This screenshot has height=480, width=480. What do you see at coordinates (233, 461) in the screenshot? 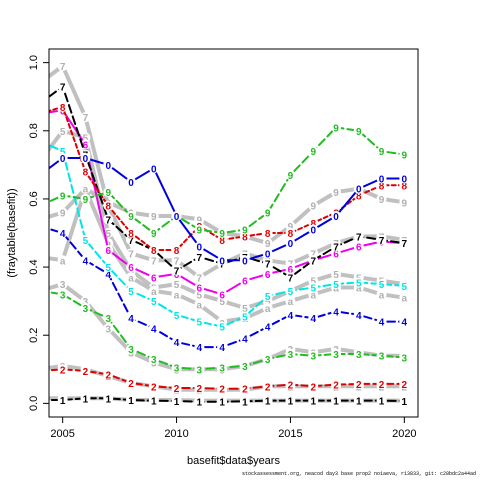
I see `x-axis-title: basefit$data$years` at bounding box center [233, 461].